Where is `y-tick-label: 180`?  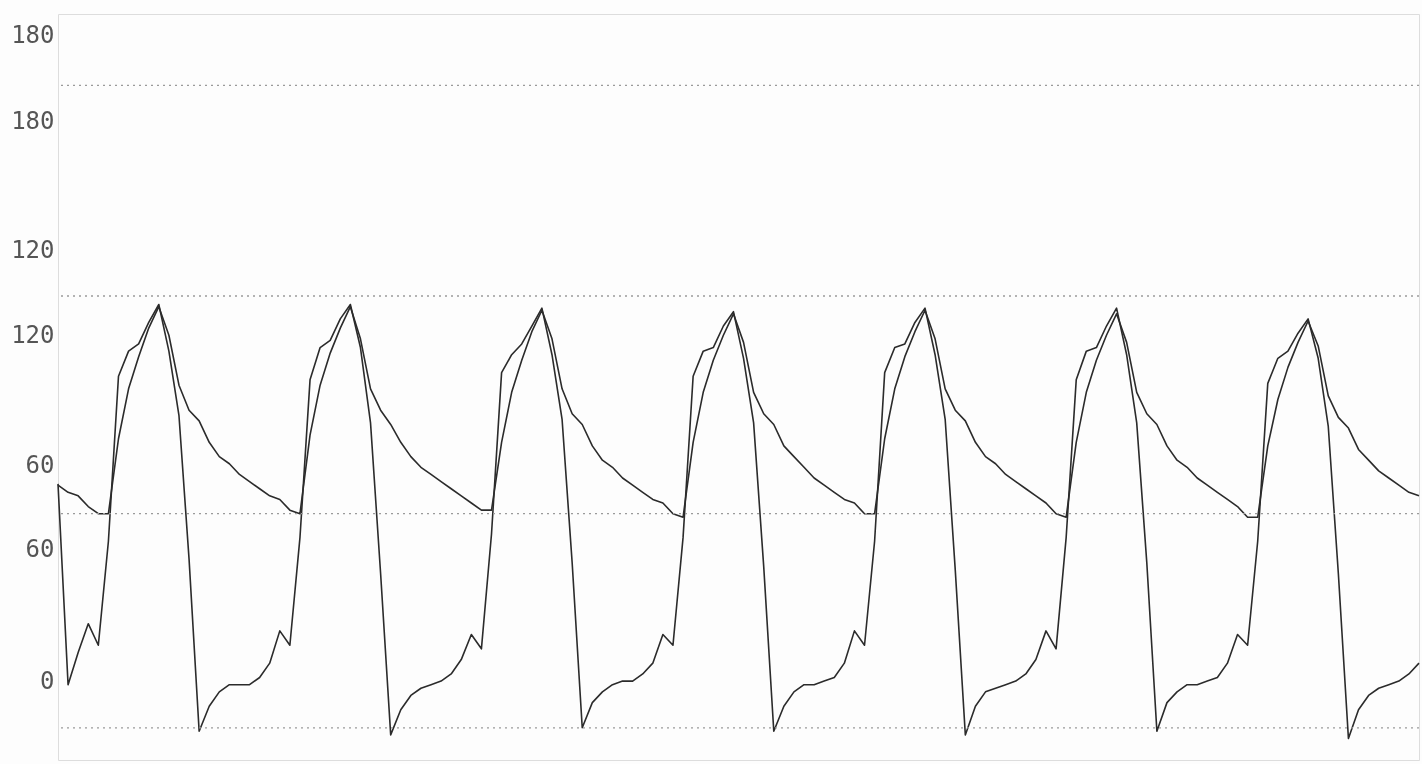
y-tick-label: 180 is located at coordinates (33, 35).